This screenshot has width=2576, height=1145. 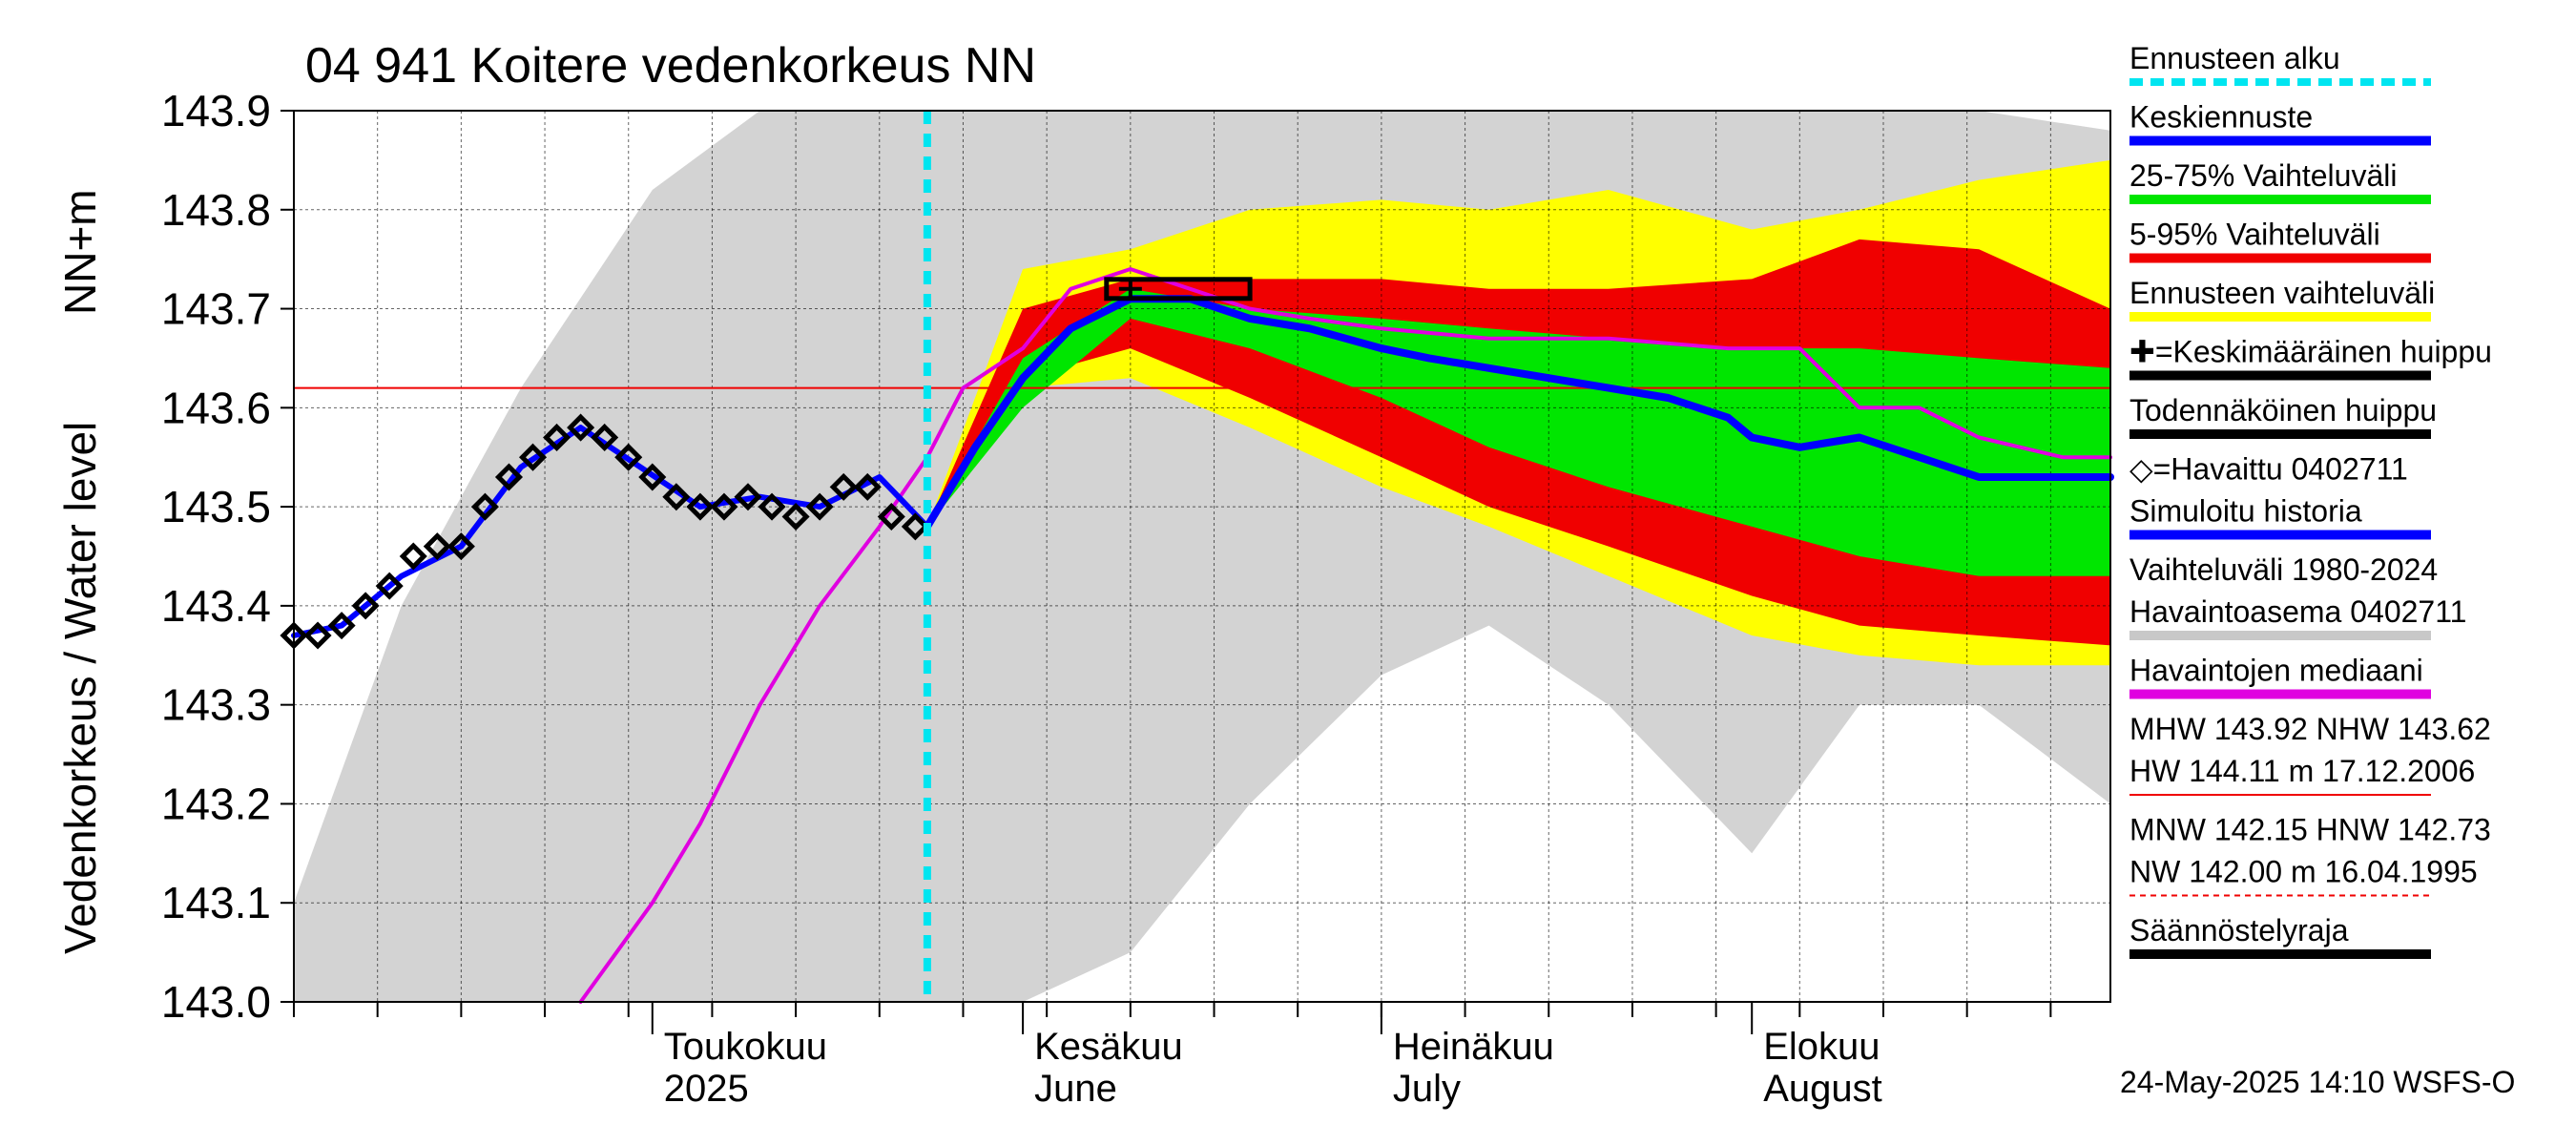 I want to click on legend-label: Ennusteen vaihteluväli, so click(x=2282, y=293).